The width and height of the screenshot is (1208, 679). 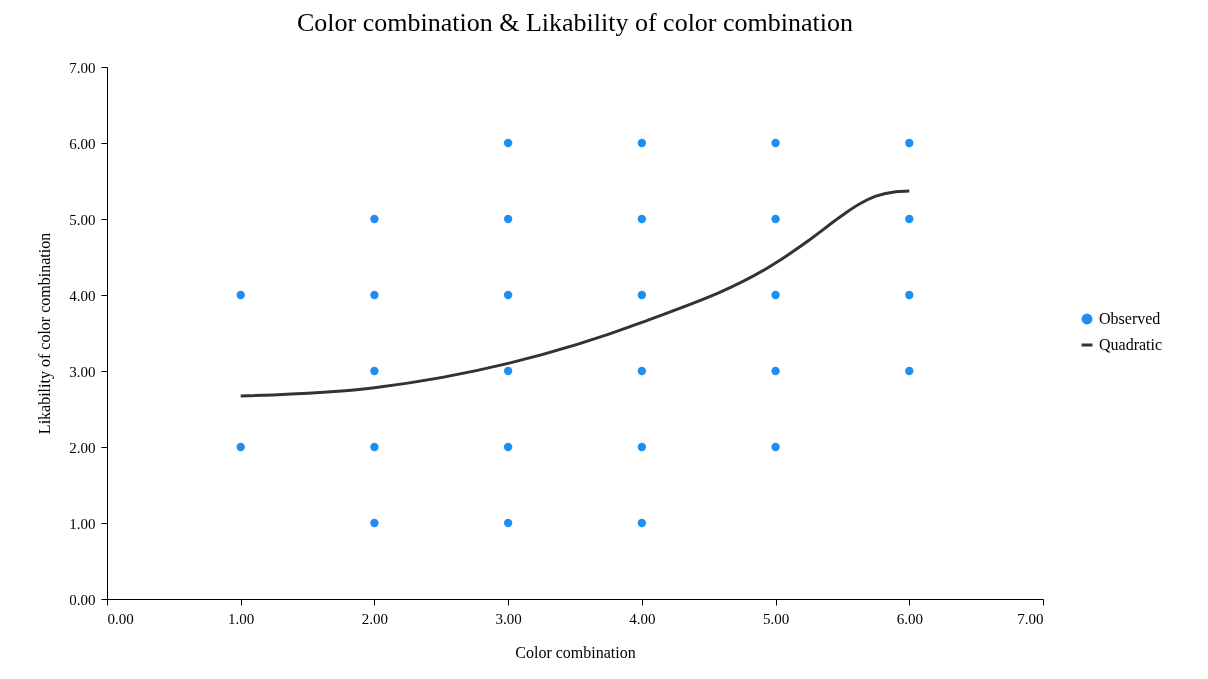 What do you see at coordinates (82, 599) in the screenshot?
I see `y-tick-label: 0.00` at bounding box center [82, 599].